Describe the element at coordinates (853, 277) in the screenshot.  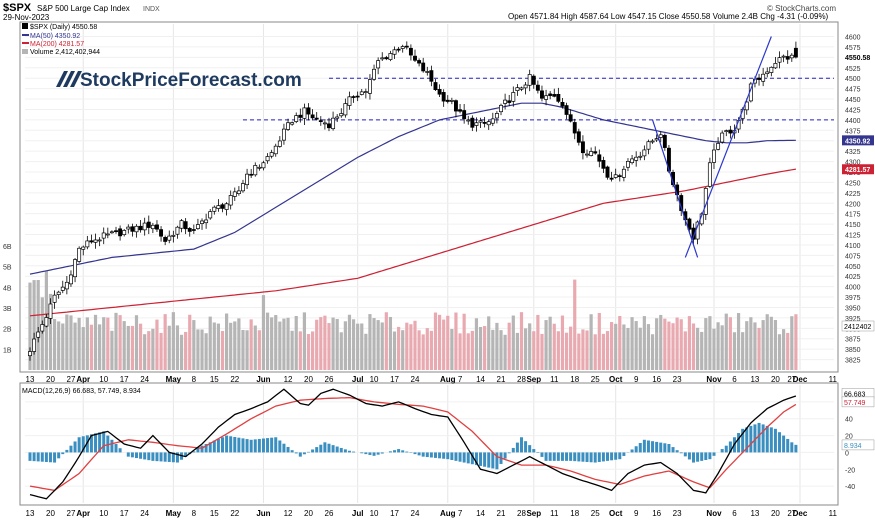
I see `price-tick-label: 4025` at that location.